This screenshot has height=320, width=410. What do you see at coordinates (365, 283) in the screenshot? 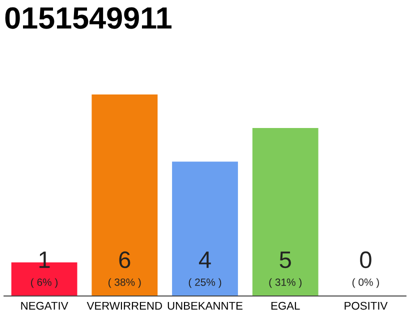
I see `annotation: ( 0% )` at bounding box center [365, 283].